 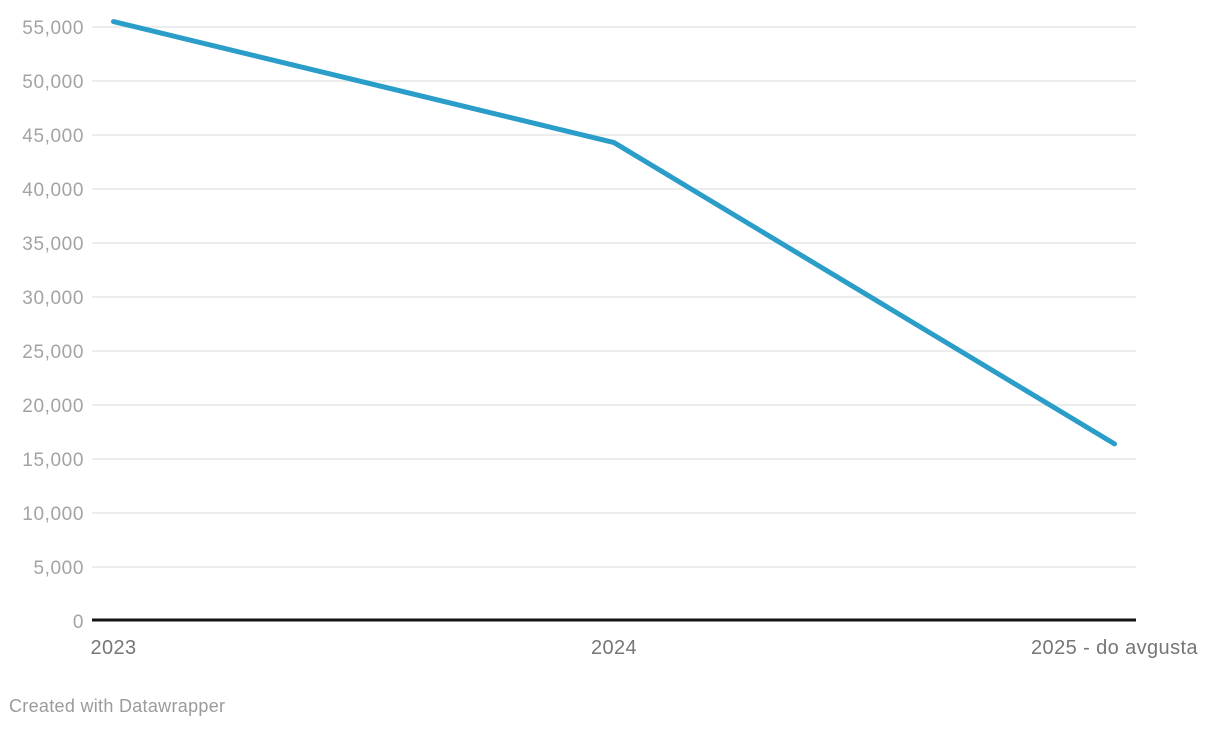 I want to click on y-axis-tick-label: 0, so click(x=78, y=622).